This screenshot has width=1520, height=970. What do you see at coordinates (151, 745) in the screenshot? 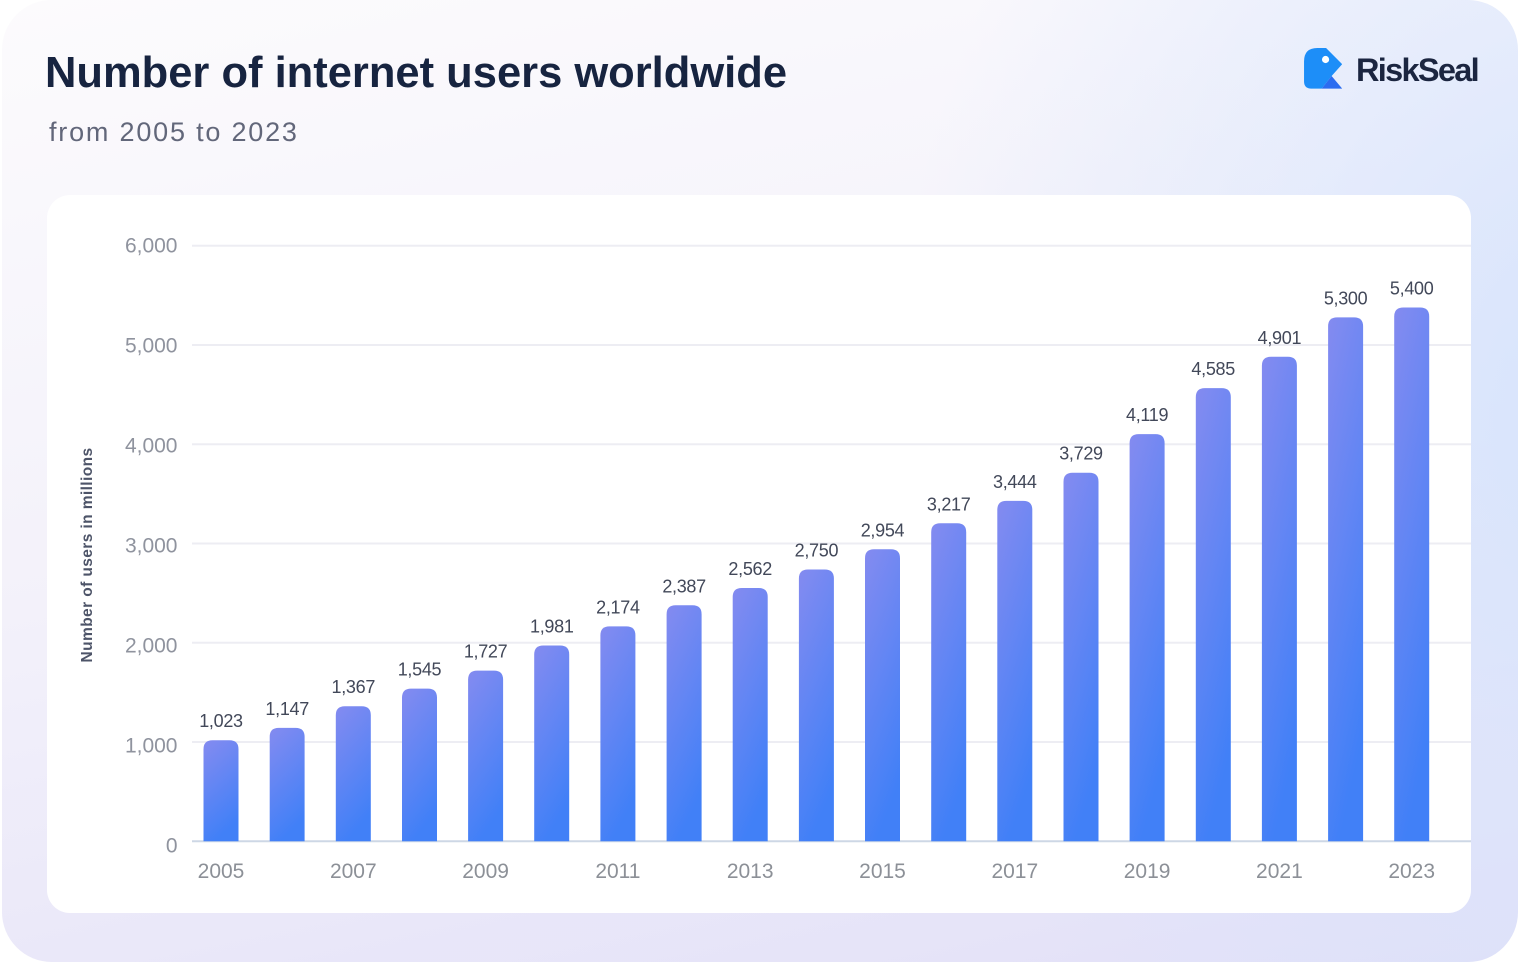
I see `svg-text: 1,000` at bounding box center [151, 745].